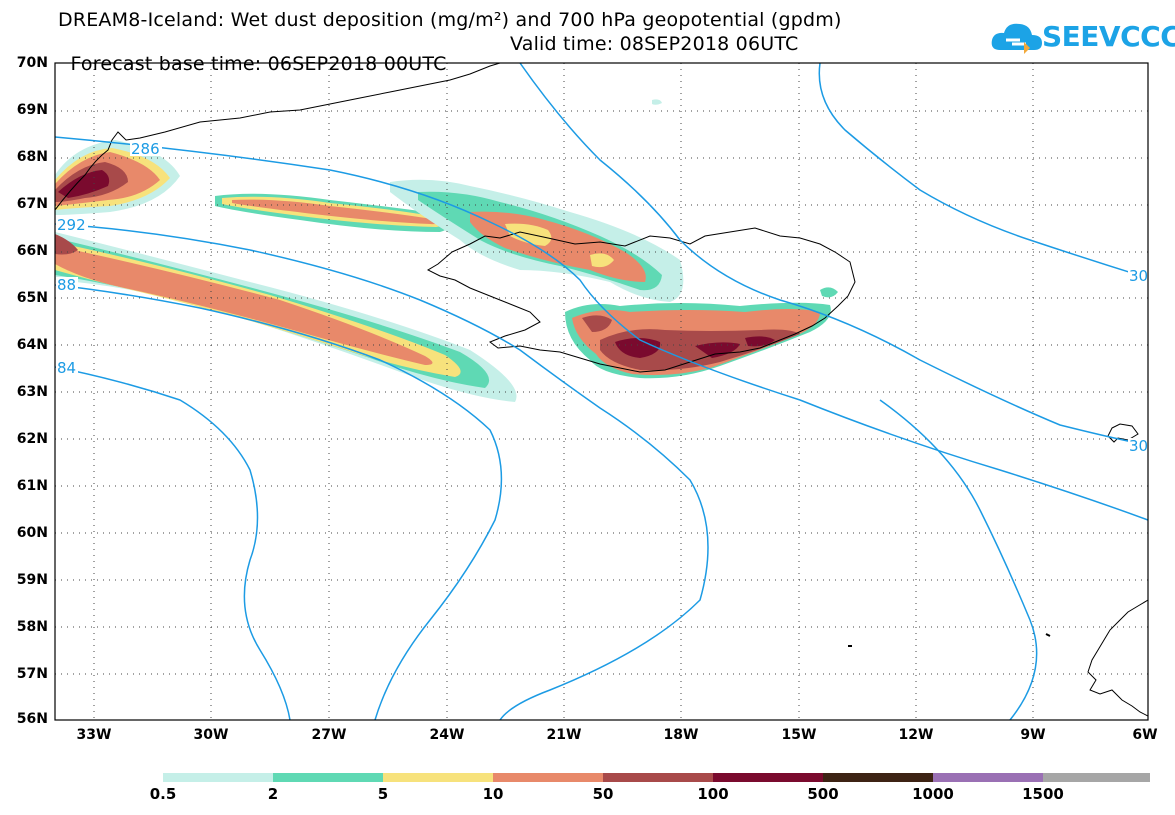  Describe the element at coordinates (32, 392) in the screenshot. I see `lat-label: 63N` at that location.